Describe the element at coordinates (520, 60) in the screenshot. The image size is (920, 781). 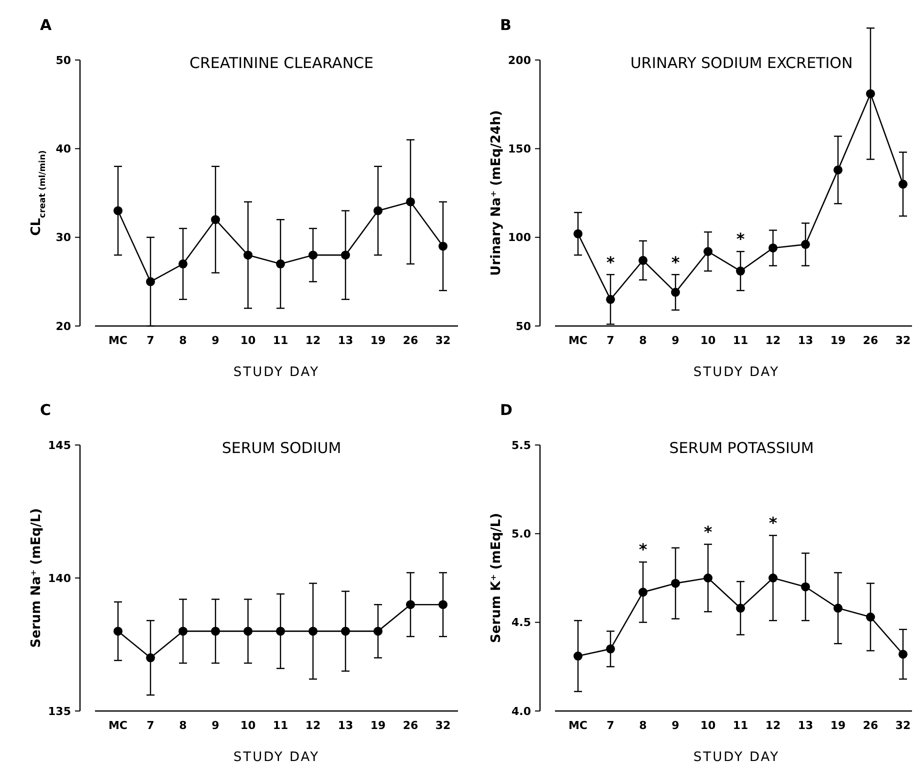
I see `y-tick-label: 200` at that location.